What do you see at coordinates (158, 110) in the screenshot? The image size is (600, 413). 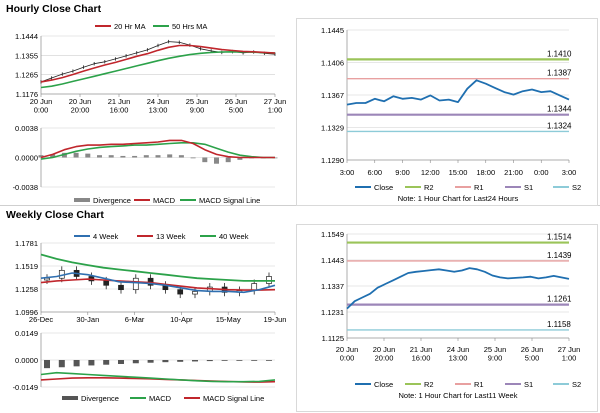 I see `hourly-price-x-tick: 13:00` at bounding box center [158, 110].